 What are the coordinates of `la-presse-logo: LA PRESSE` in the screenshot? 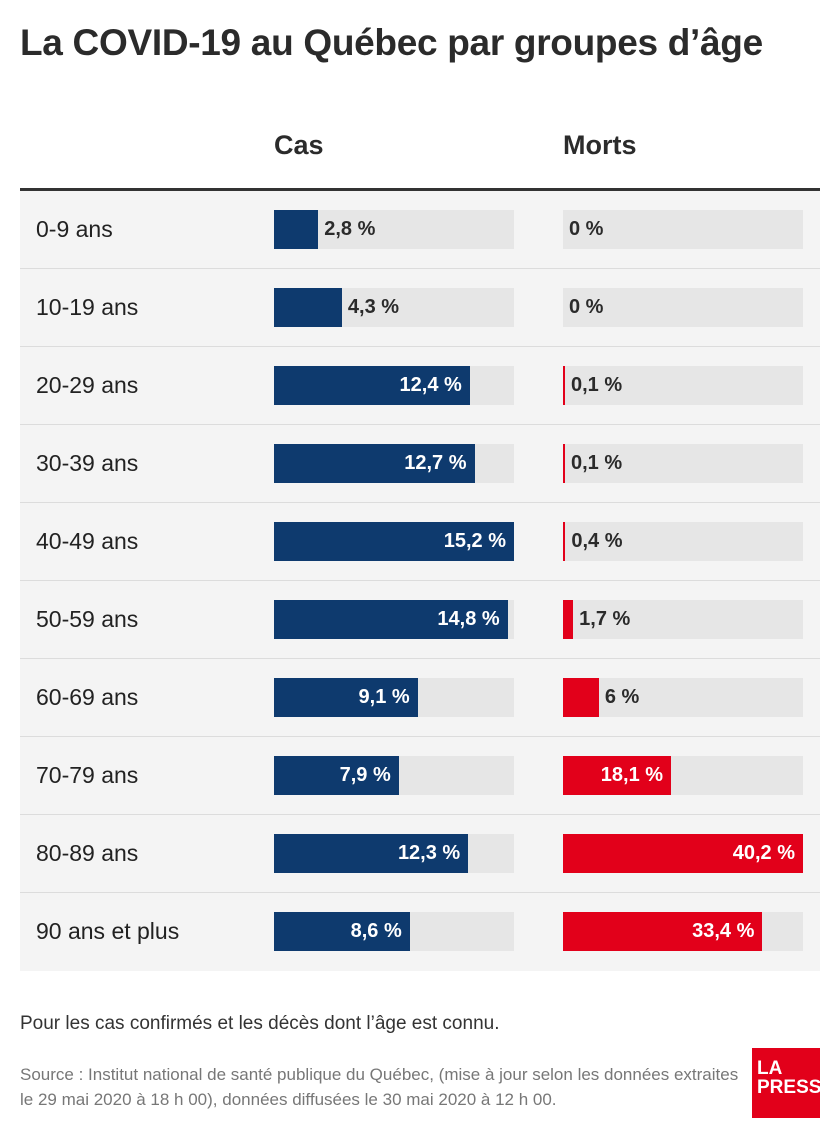 It's located at (793, 1083).